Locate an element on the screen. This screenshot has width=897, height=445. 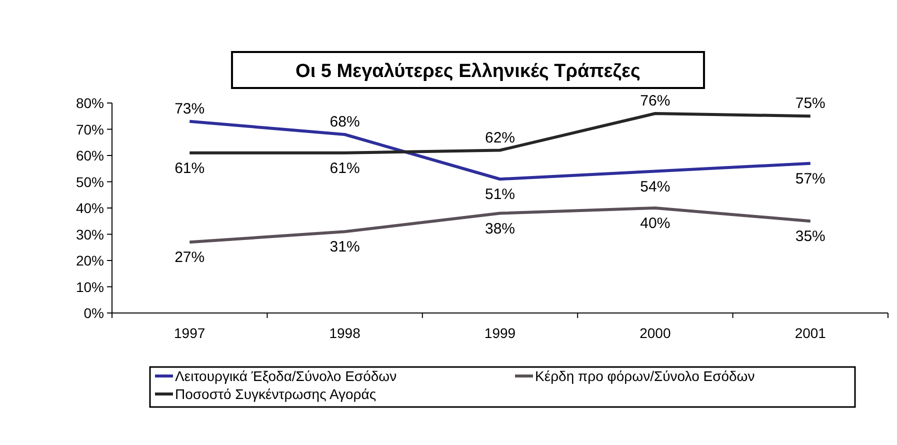
y-tick-label: 60% is located at coordinates (90, 156).